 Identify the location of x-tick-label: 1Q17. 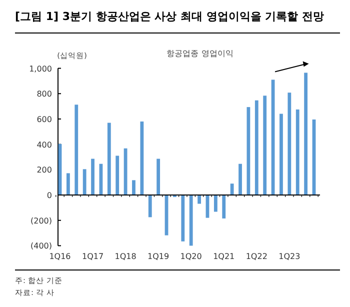
(93, 256).